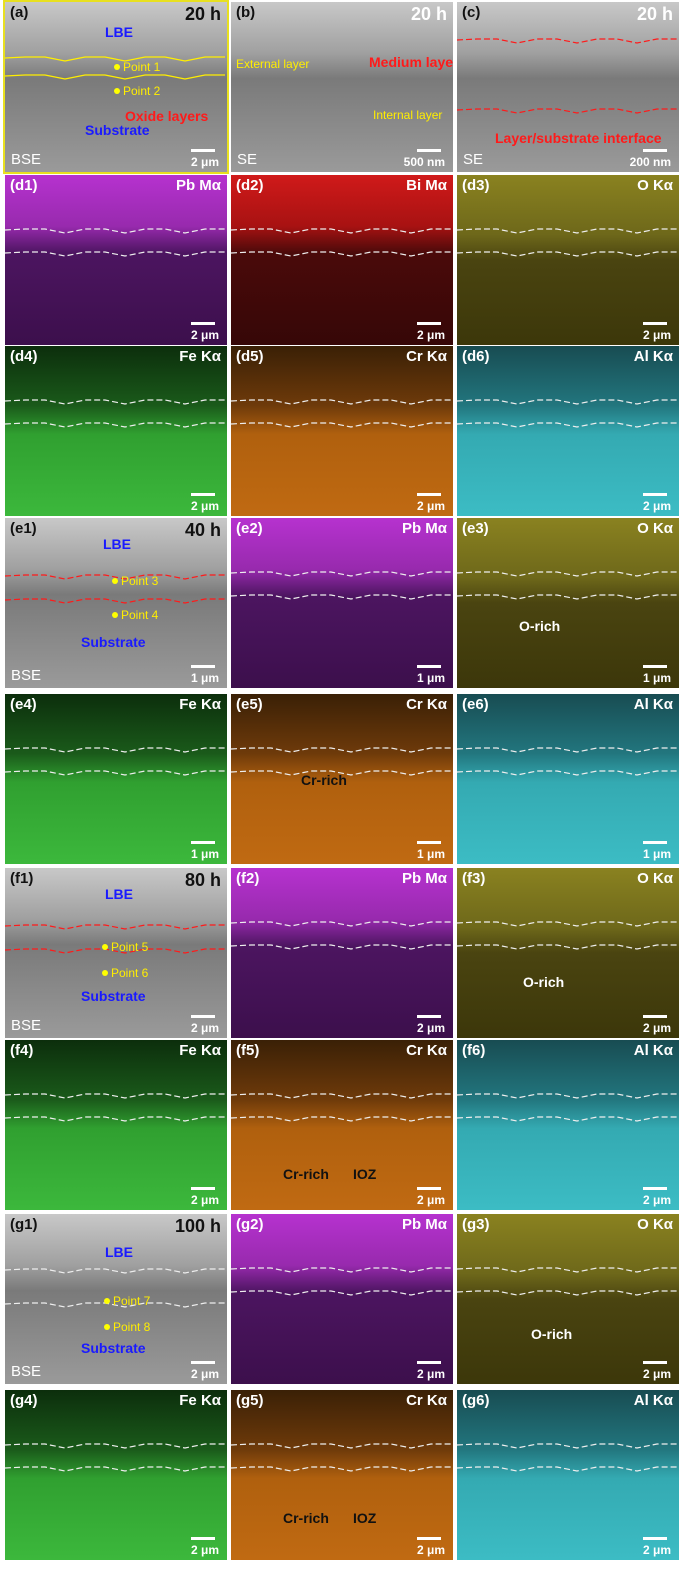 The height and width of the screenshot is (1573, 685). I want to click on scale-label: 500 nm, so click(424, 162).